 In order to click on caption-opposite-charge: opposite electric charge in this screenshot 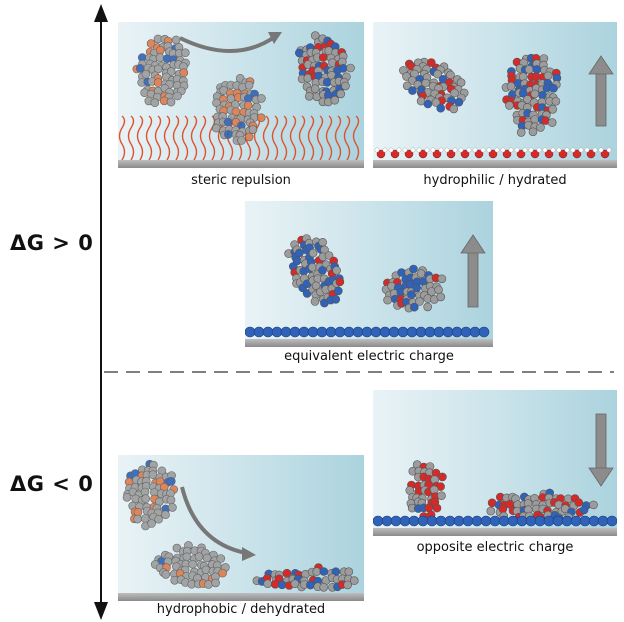, I will do `click(495, 547)`.